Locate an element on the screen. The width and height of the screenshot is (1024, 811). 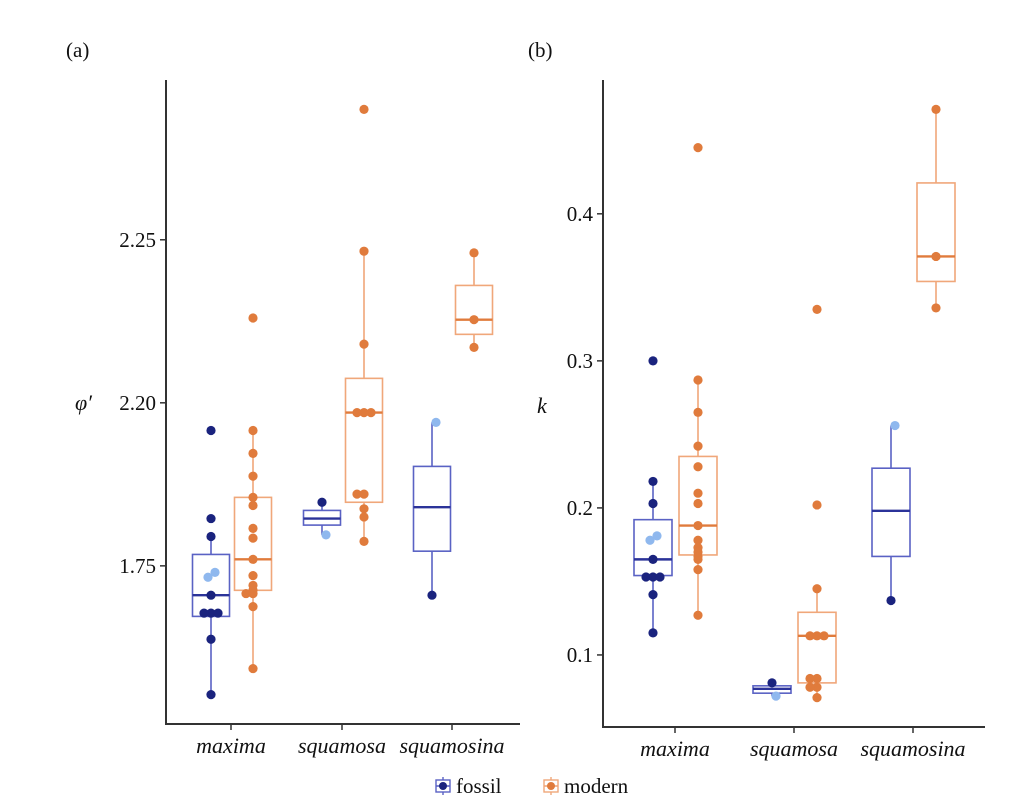
panel-a-x-ticks: maxima squamosa squamosina is located at coordinates (350, 741).